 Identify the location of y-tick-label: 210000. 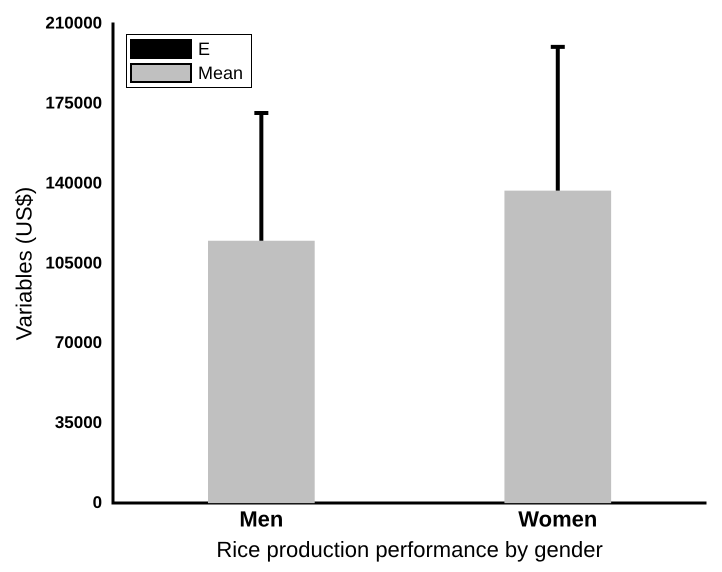
(73, 23).